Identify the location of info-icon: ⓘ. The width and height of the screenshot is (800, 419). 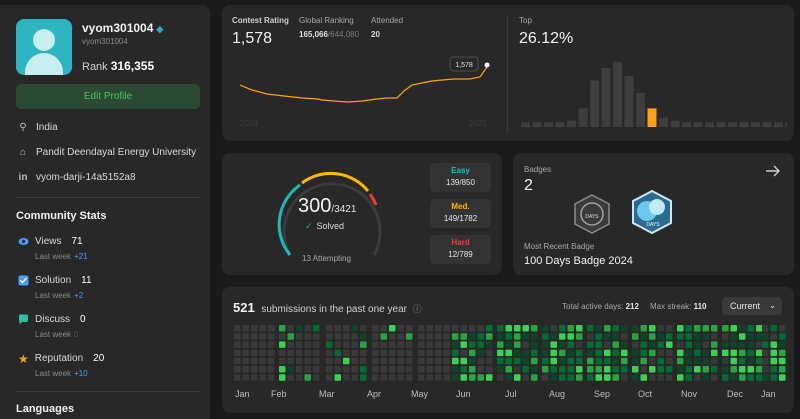
(417, 309).